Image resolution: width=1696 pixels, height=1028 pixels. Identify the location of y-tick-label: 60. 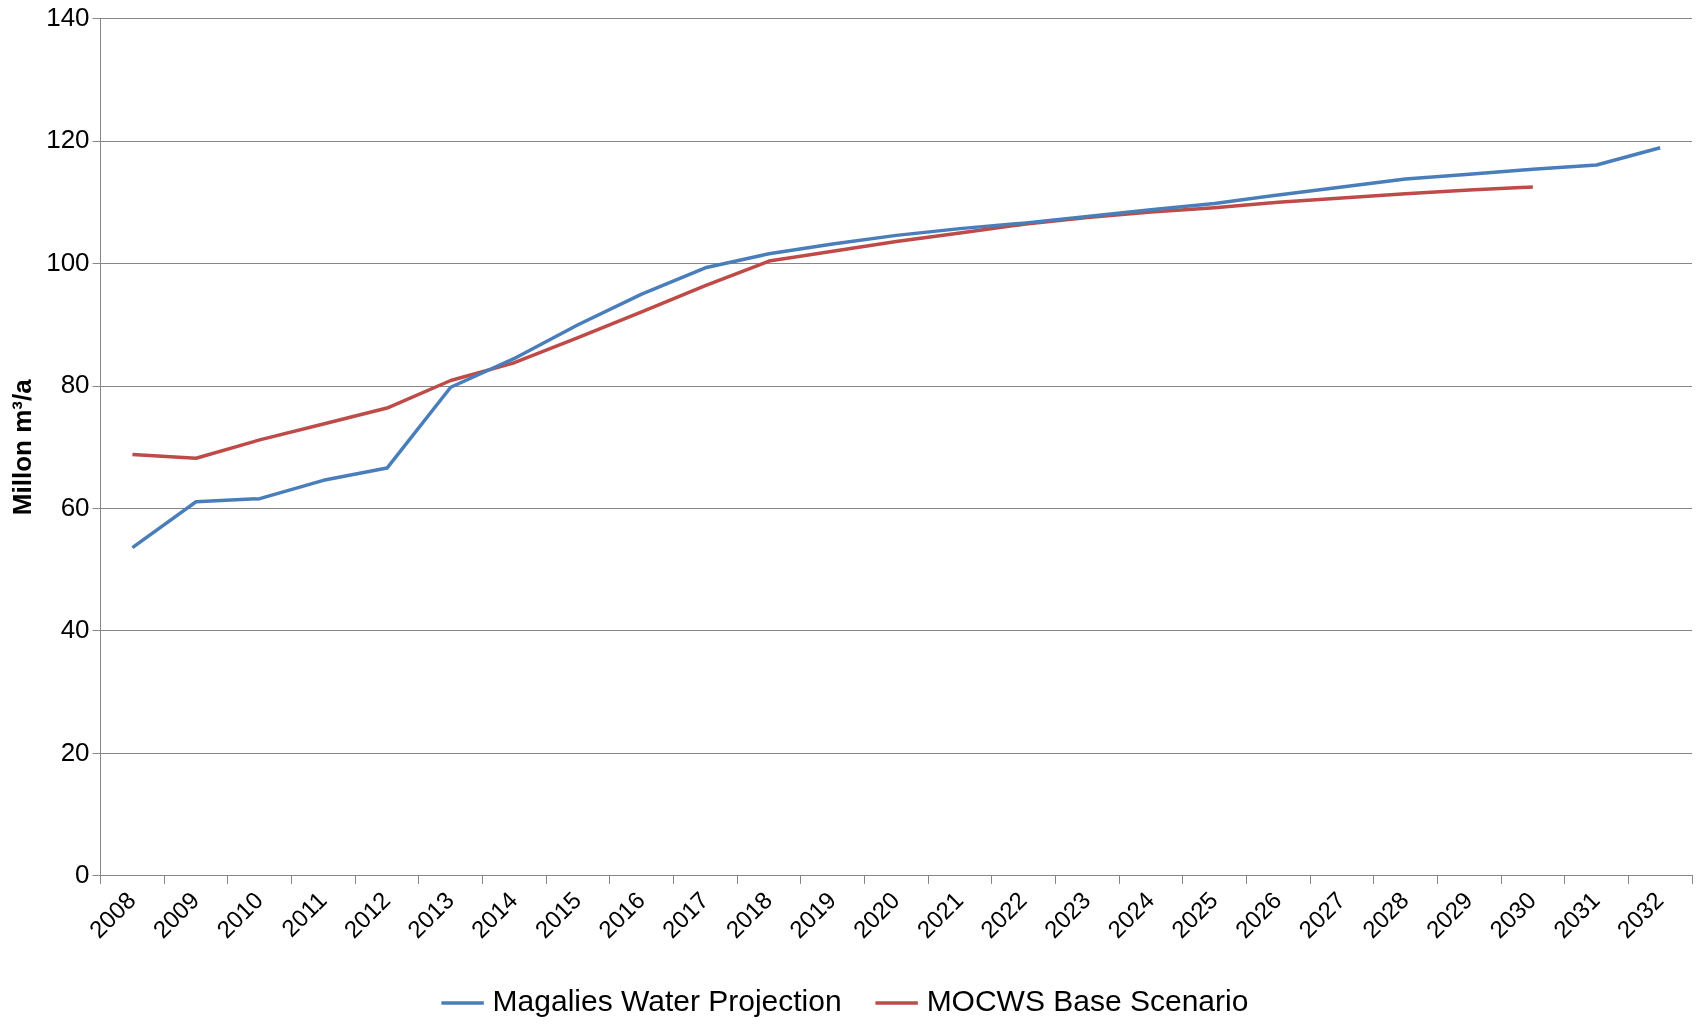
(75, 506).